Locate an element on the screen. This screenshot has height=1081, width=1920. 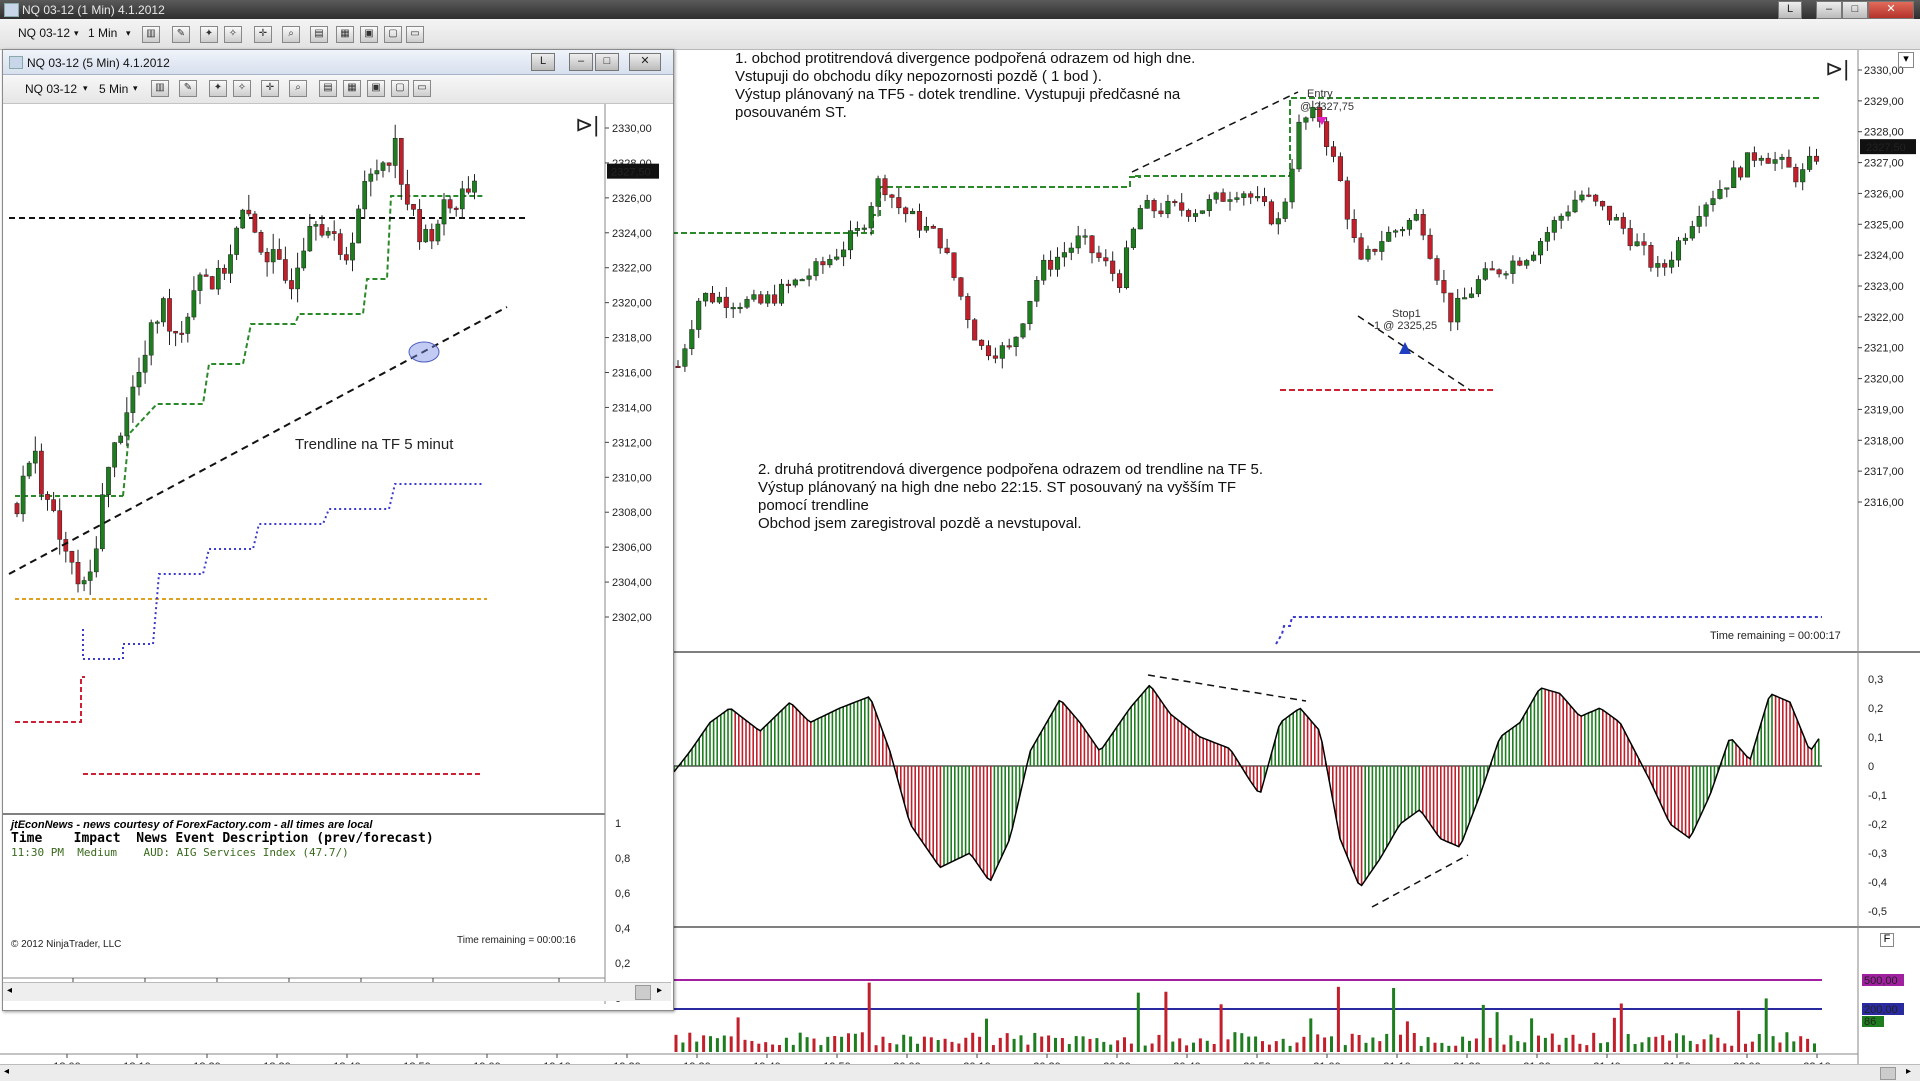
inner-minimize-button: – is located at coordinates (581, 62).